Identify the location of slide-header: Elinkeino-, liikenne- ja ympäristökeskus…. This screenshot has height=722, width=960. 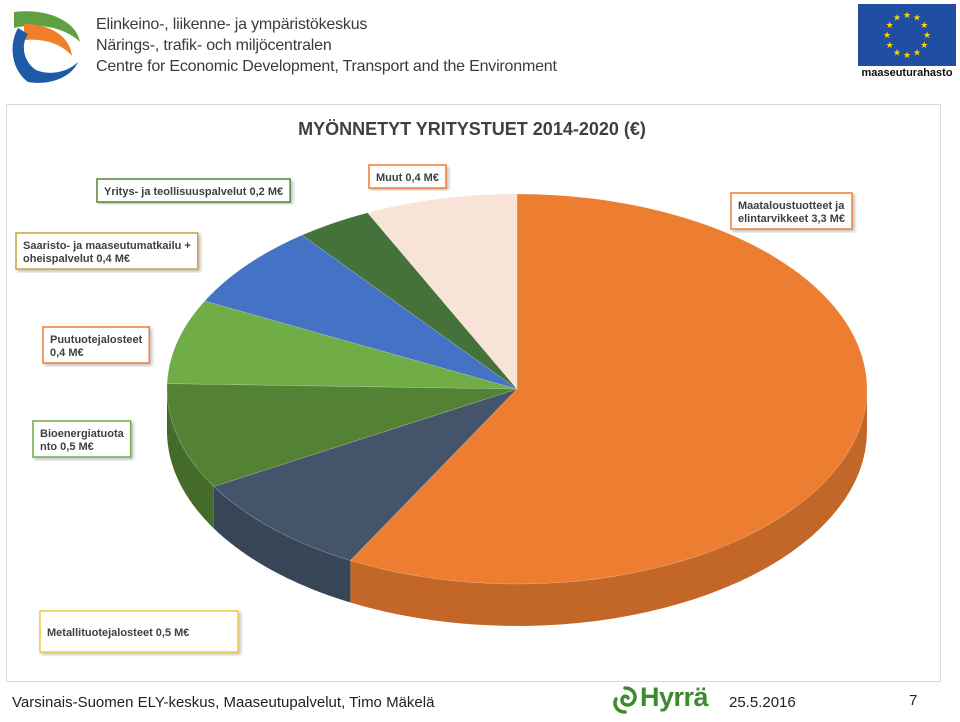
(480, 46).